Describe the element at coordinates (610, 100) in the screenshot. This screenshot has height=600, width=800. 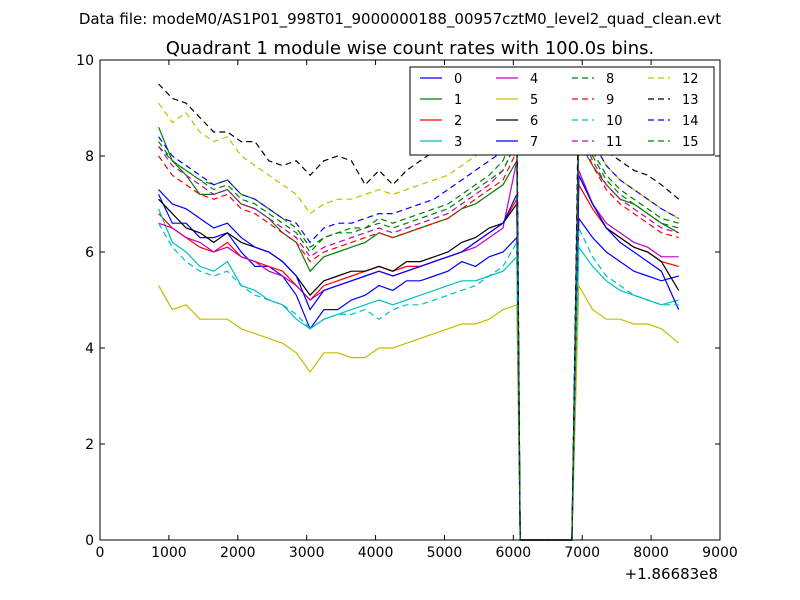
I see `legend-label: 9` at that location.